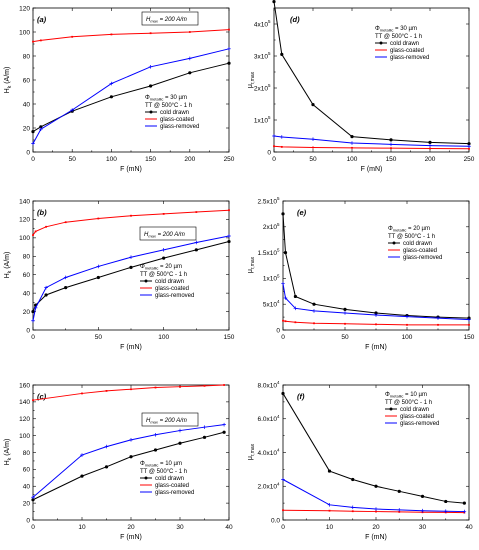 The image size is (479, 550). Describe the element at coordinates (150, 159) in the screenshot. I see `x-tick-label: 150` at that location.